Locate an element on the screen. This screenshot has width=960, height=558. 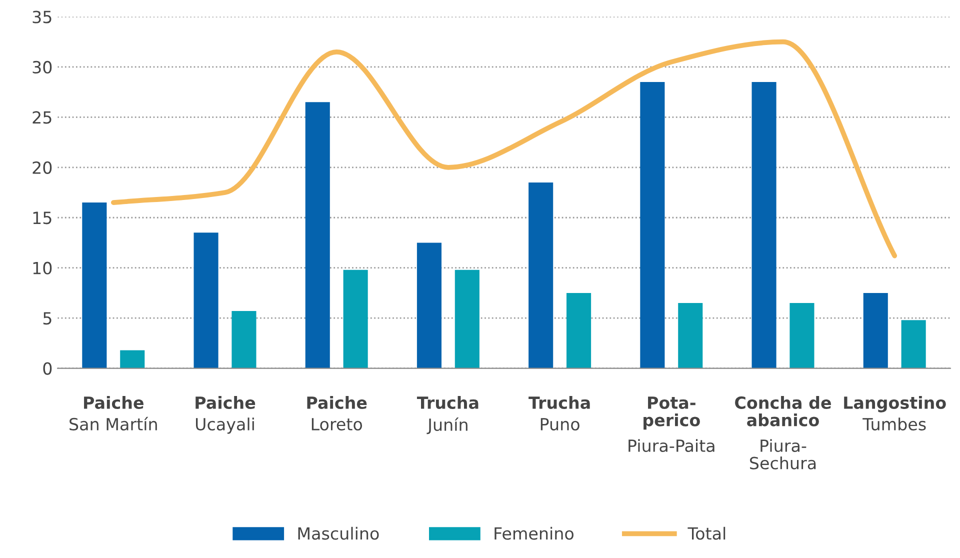
y-tick-label: 20 is located at coordinates (42, 167).